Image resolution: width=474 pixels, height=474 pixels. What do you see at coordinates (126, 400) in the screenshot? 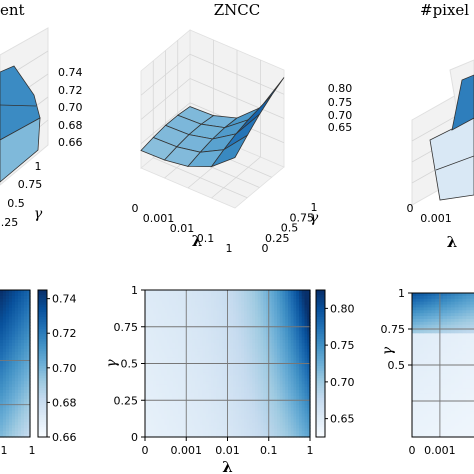
I see `y-tick-label: 0.25` at bounding box center [126, 400].